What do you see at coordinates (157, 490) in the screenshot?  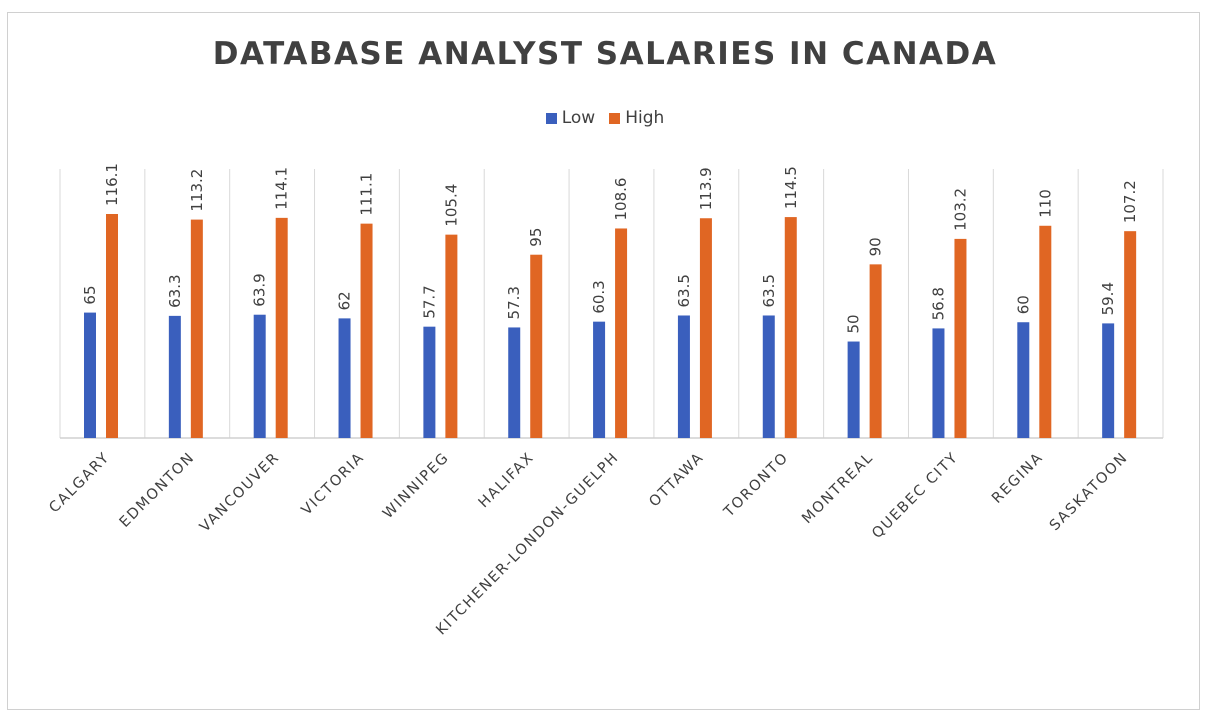 I see `category-label: EDMONTON` at bounding box center [157, 490].